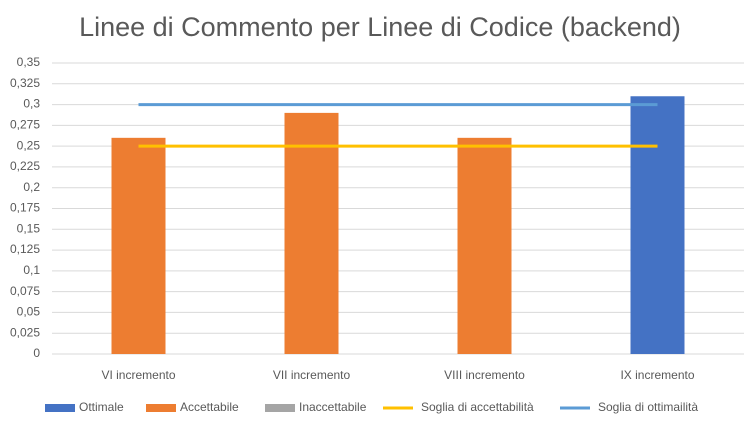 This screenshot has height=423, width=752. Describe the element at coordinates (25, 291) in the screenshot. I see `y-tick-label: 0,075` at that location.